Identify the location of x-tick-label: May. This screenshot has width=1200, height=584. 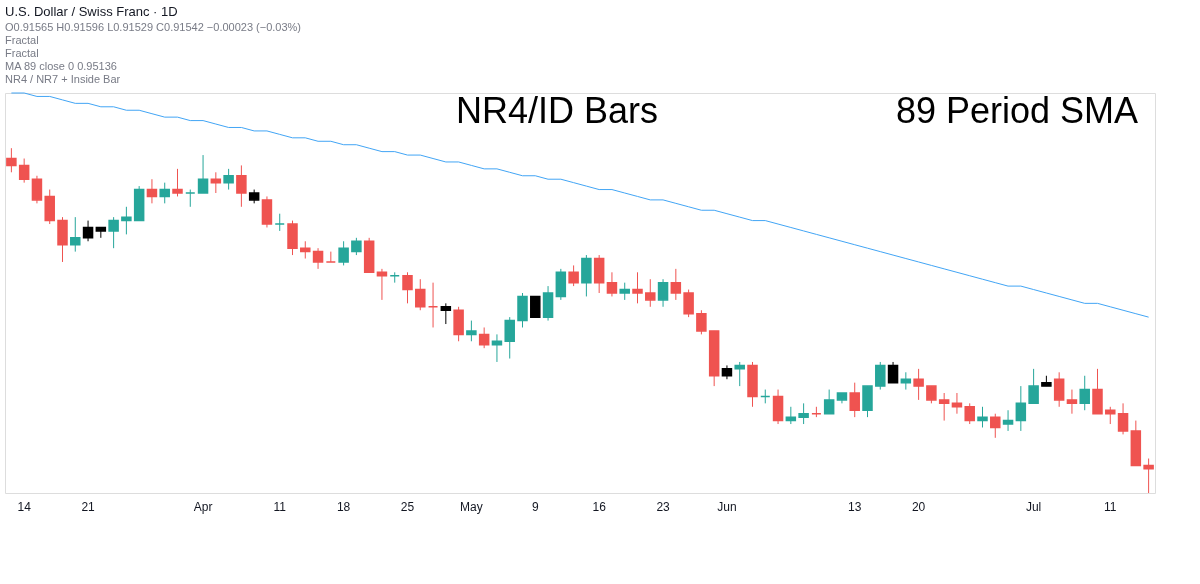
(471, 506).